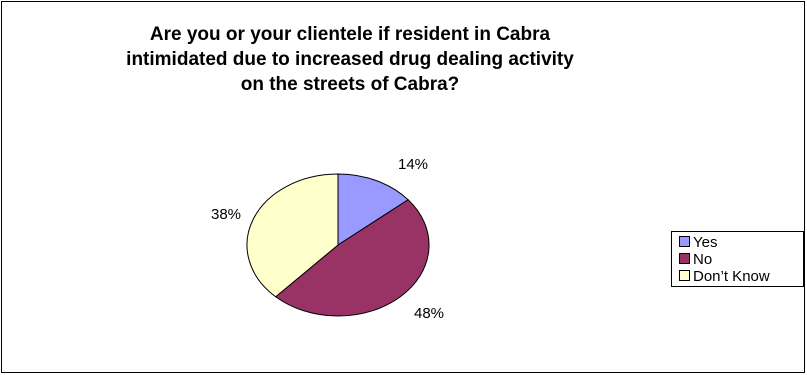 The height and width of the screenshot is (375, 807). I want to click on chart-title-line-3: on the streets of Cabra?, so click(350, 84).